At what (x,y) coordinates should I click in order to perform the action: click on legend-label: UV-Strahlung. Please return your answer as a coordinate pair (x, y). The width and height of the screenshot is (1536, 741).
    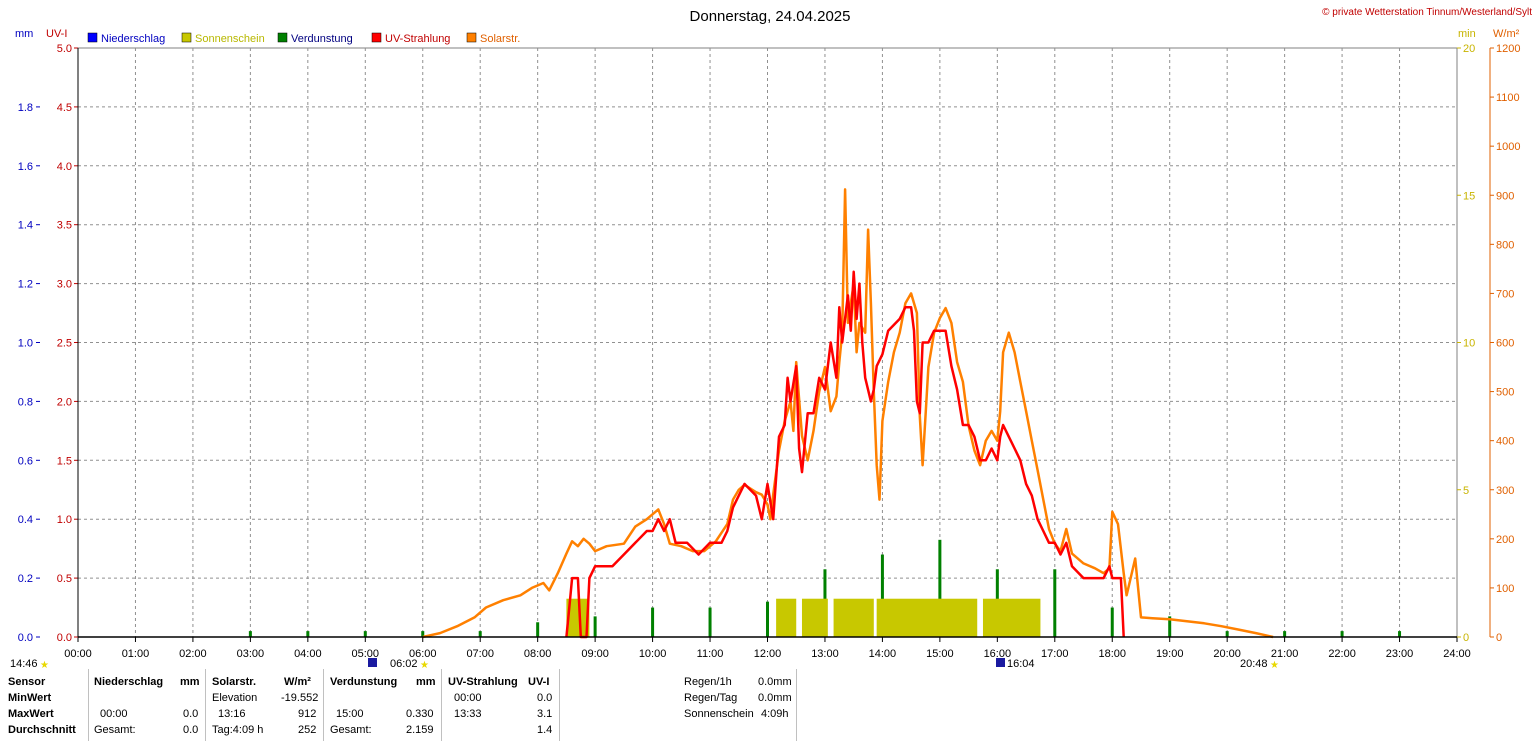
    Looking at the image, I should click on (417, 39).